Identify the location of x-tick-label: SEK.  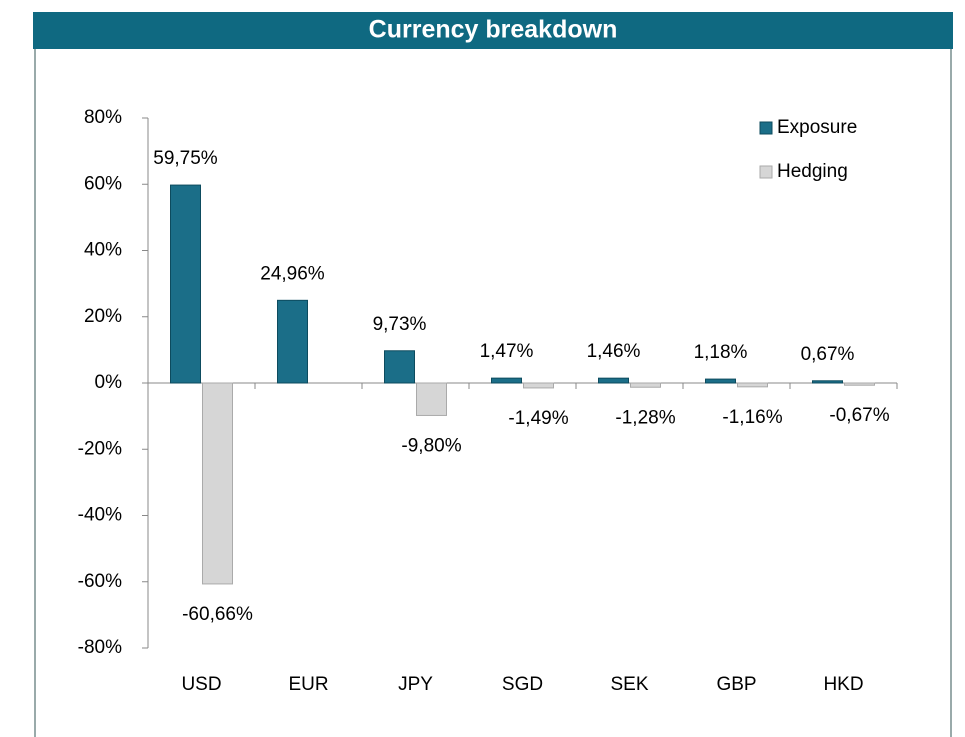
(629, 684).